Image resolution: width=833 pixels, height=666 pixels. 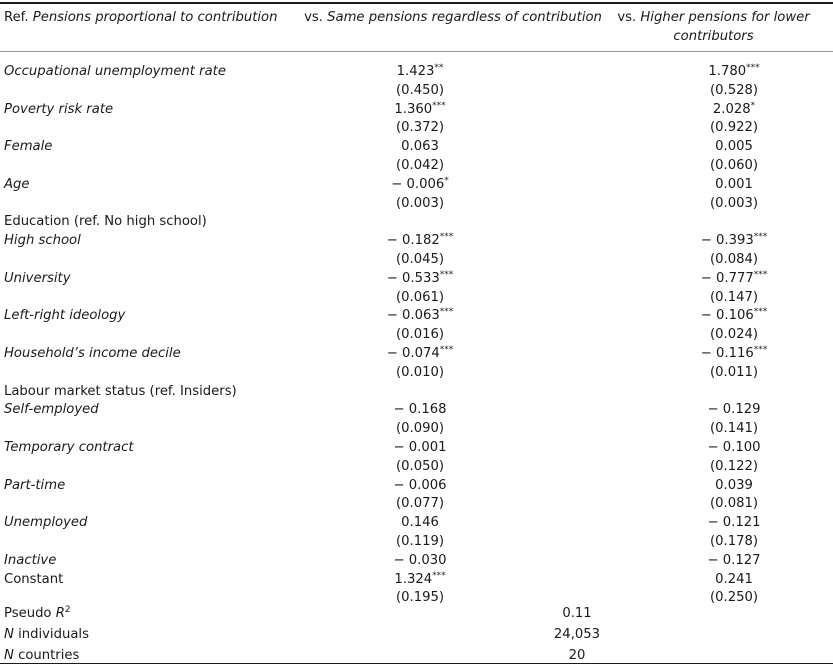 What do you see at coordinates (105, 222) in the screenshot?
I see `row-label: Education (ref. No high school)` at bounding box center [105, 222].